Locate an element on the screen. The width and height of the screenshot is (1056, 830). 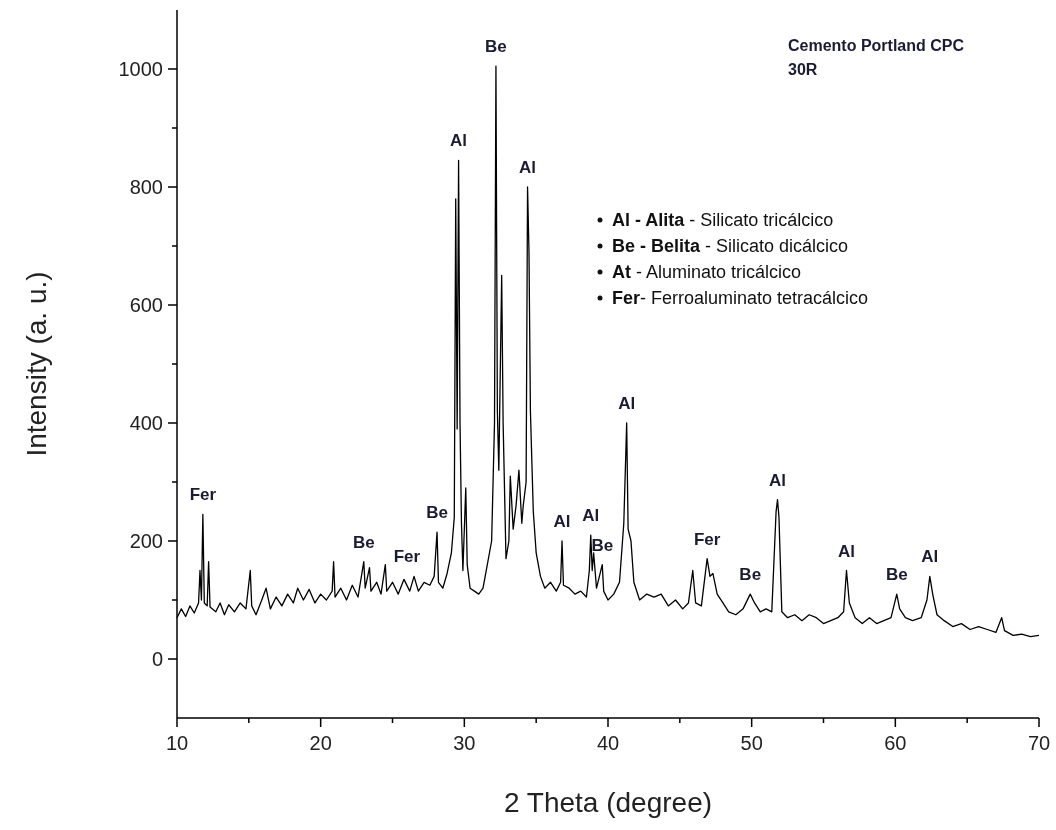
annotation: Al - Alita - Silicato tricálcico is located at coordinates (723, 220).